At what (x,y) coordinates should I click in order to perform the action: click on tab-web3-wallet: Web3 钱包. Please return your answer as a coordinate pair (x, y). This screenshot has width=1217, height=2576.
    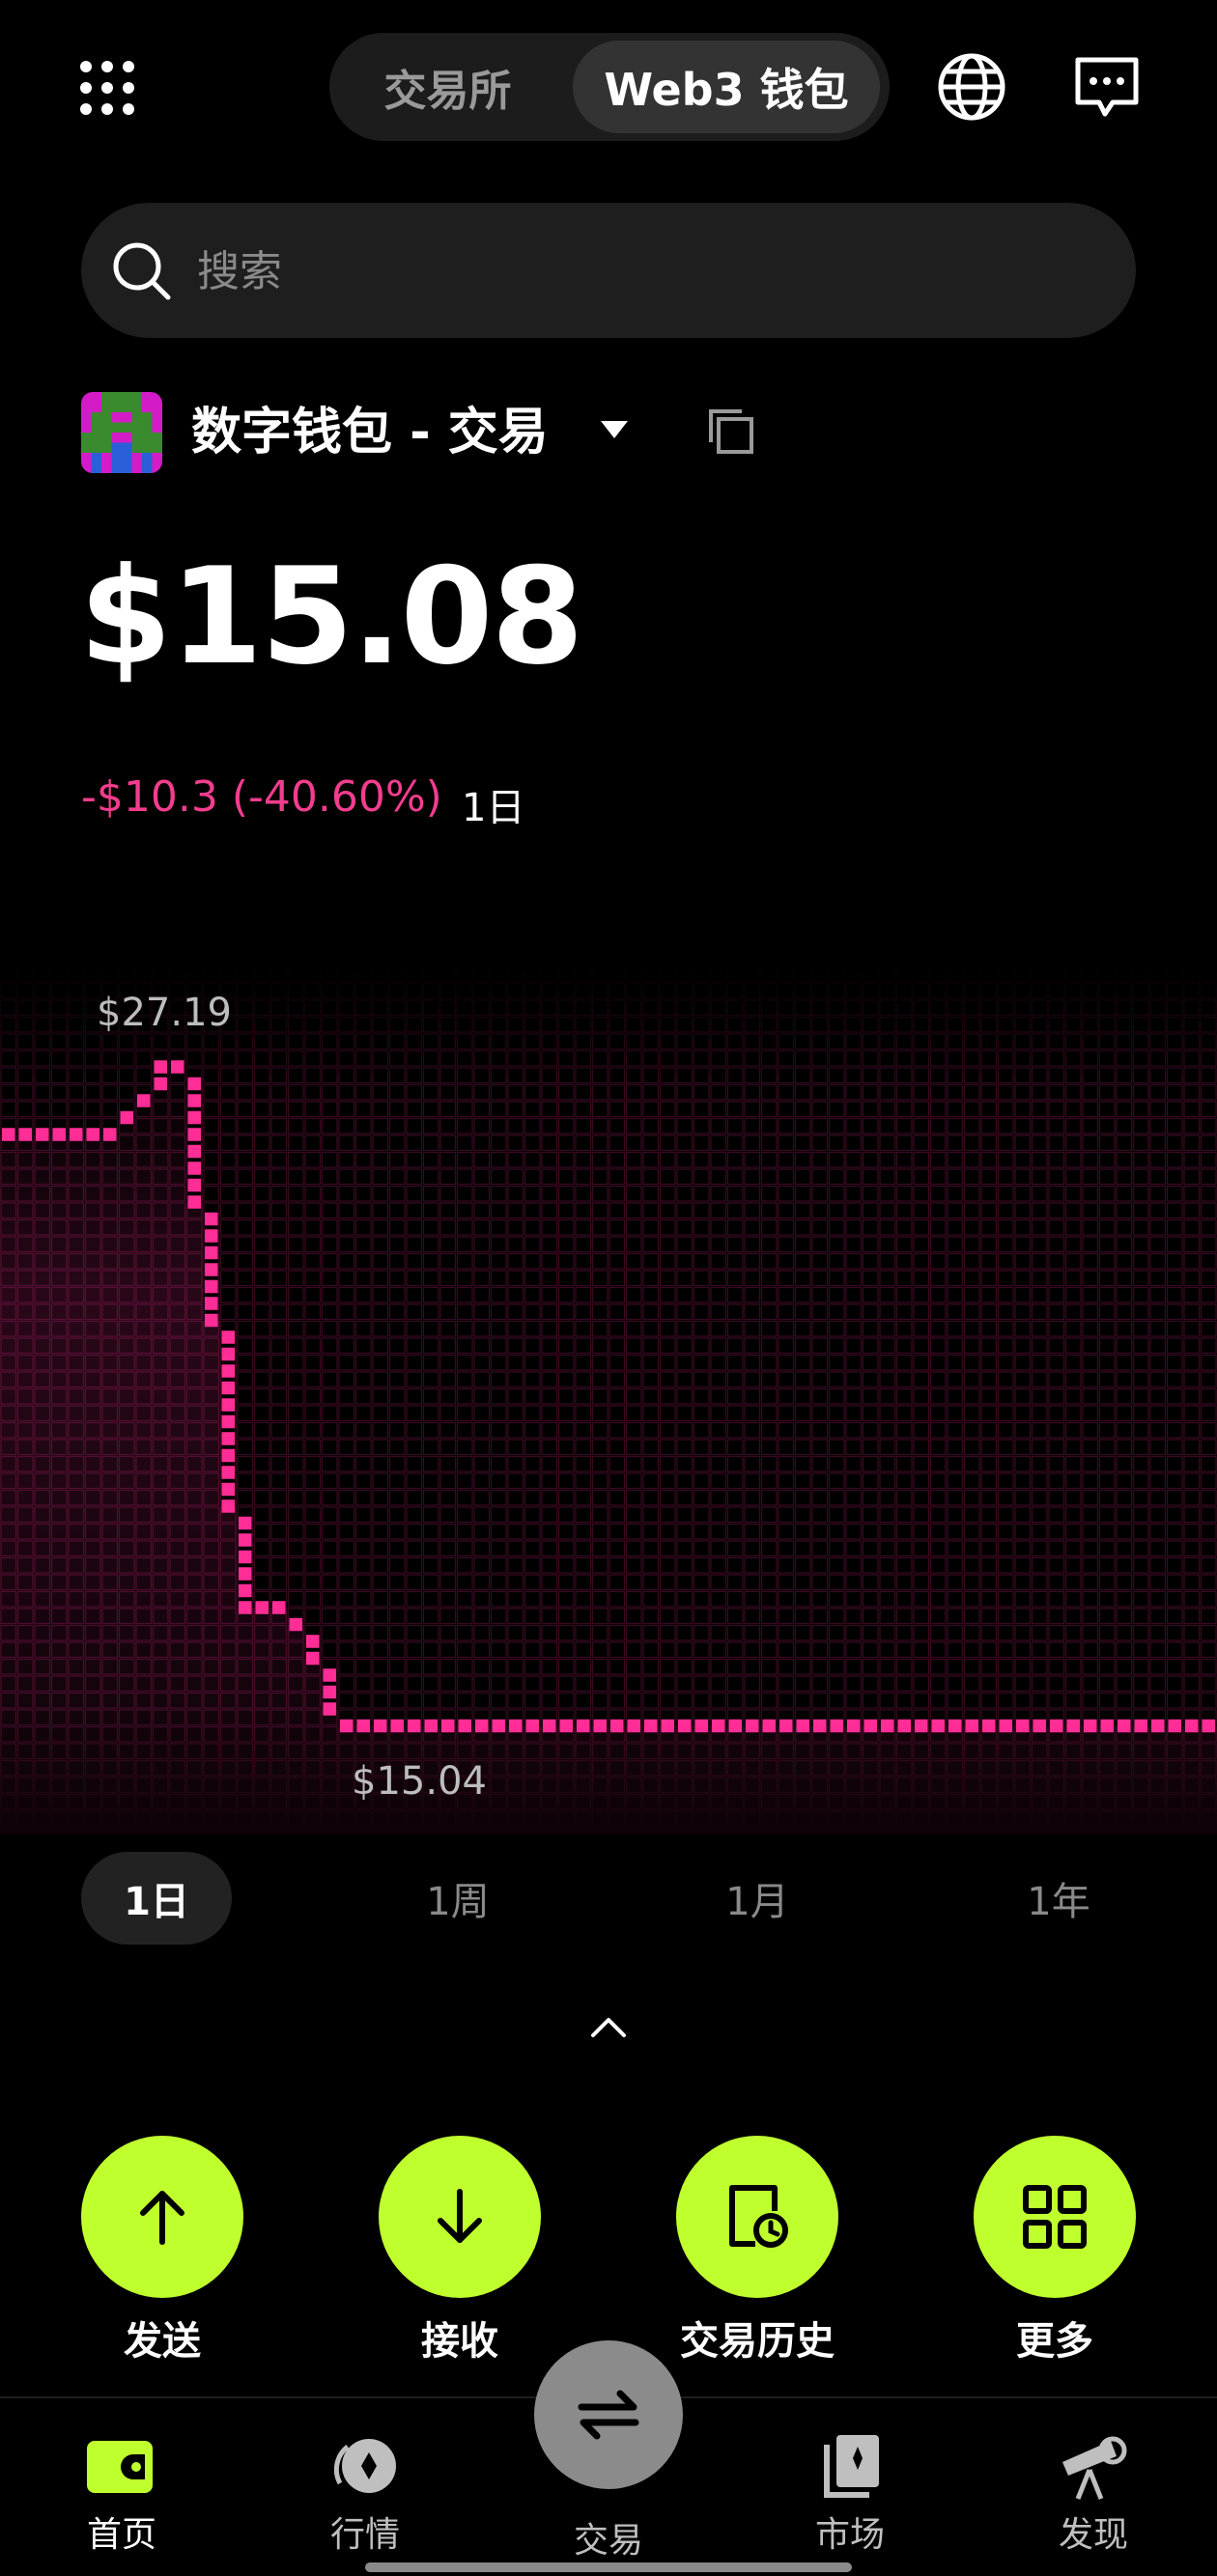
    Looking at the image, I should click on (726, 87).